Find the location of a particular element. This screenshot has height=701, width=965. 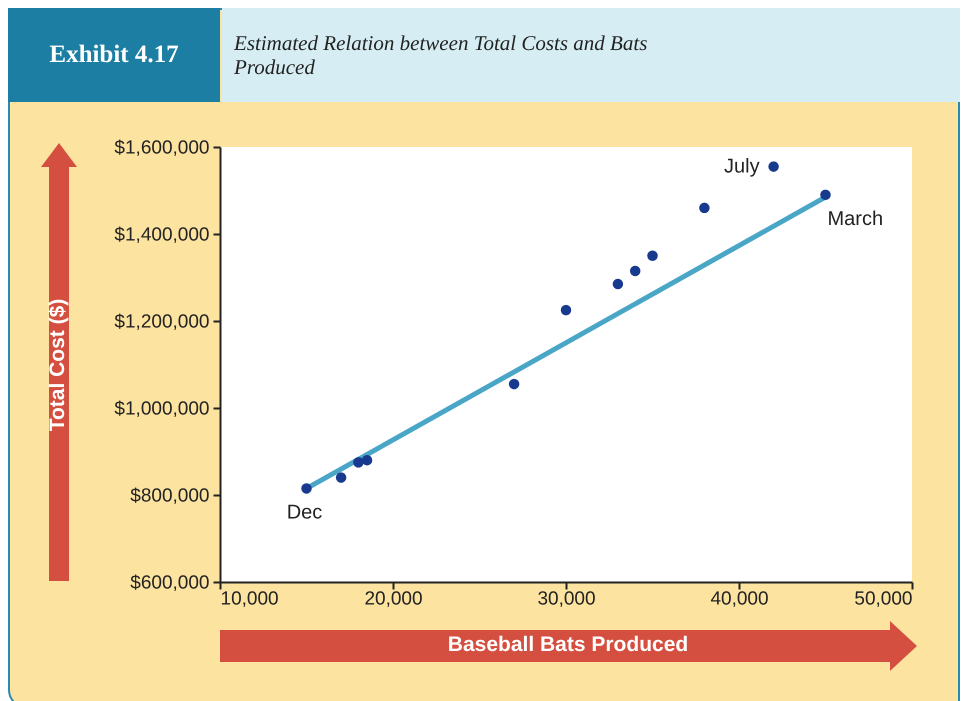

y-tick-label: $1,200,000 is located at coordinates (162, 322).